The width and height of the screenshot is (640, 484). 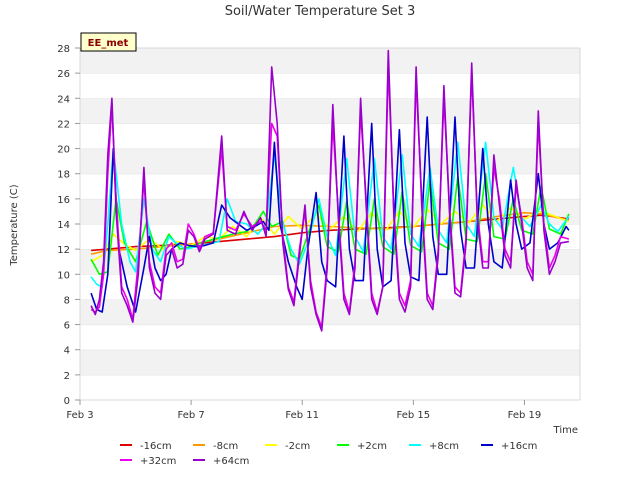 I want to click on y-tick-label: 22, so click(x=63, y=124).